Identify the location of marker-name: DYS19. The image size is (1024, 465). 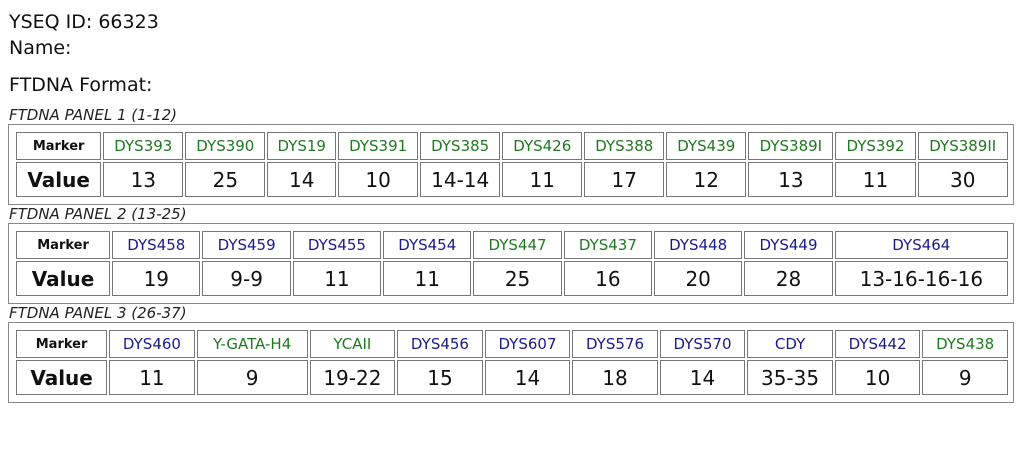
(302, 146).